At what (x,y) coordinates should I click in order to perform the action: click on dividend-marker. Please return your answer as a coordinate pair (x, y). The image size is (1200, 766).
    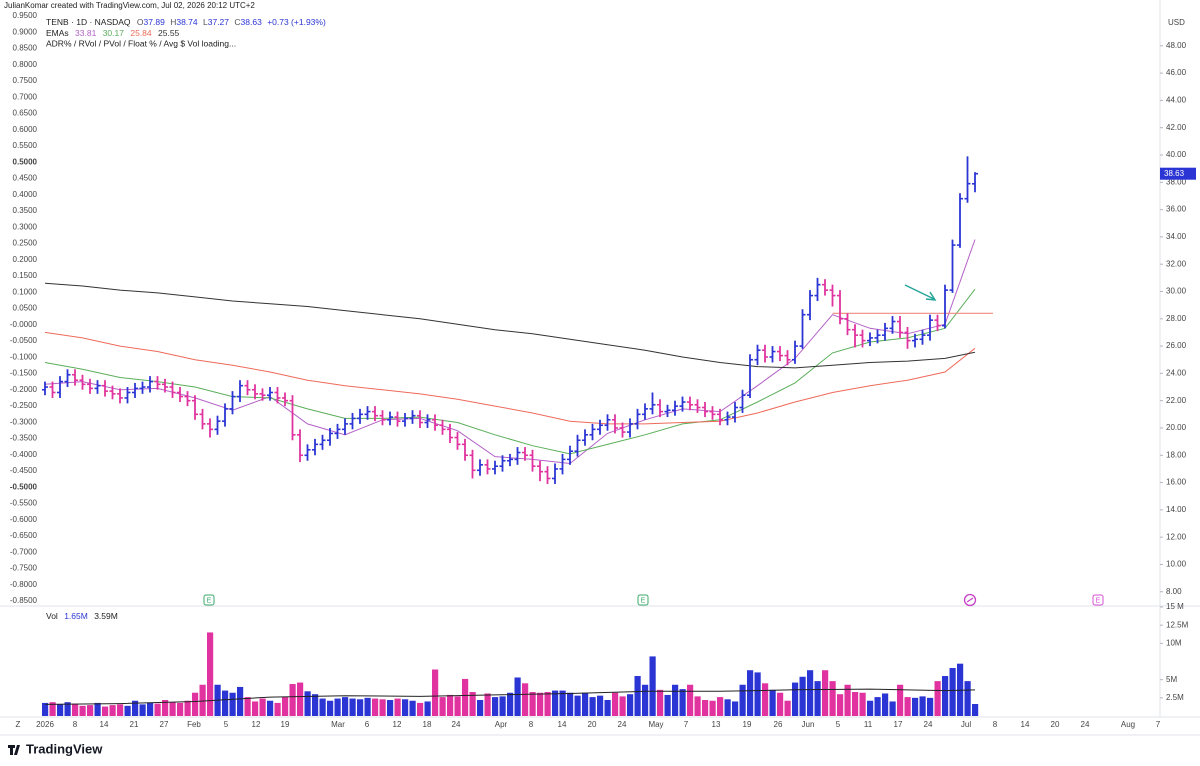
    Looking at the image, I should click on (970, 600).